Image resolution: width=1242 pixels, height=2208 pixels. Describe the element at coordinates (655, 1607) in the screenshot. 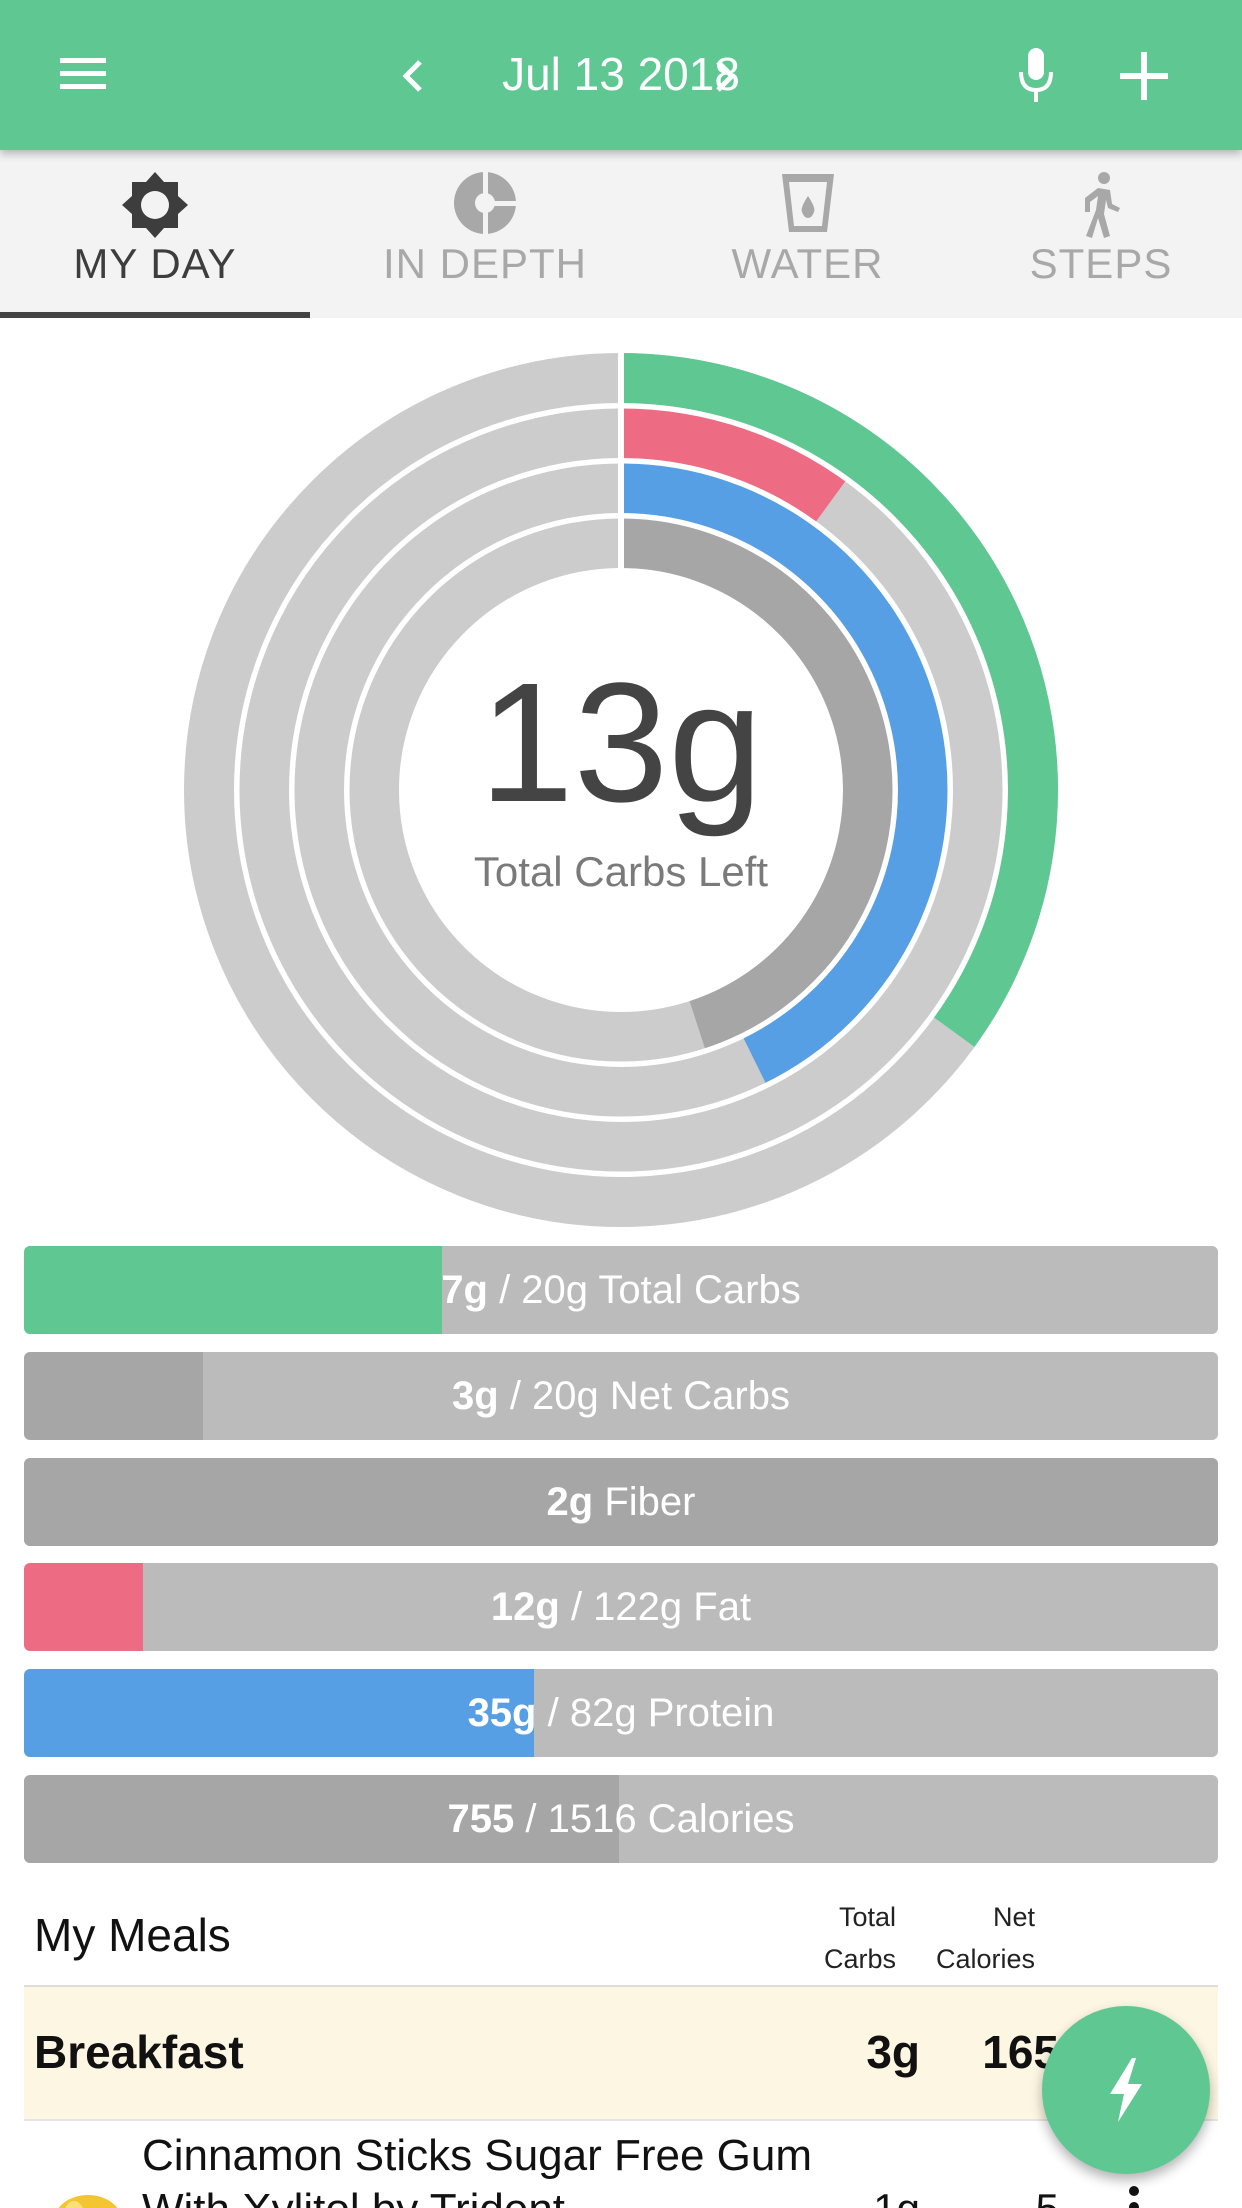

I see `macro-bar-target: / 122g Fat` at that location.